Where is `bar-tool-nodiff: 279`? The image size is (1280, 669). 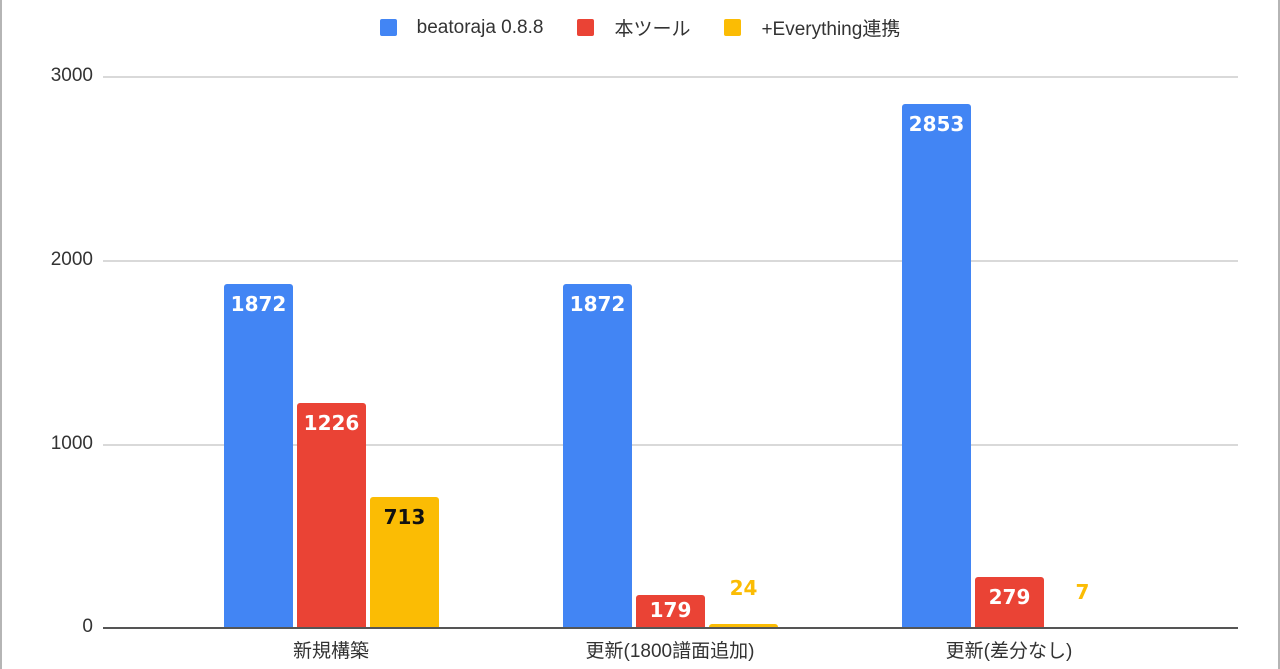 bar-tool-nodiff: 279 is located at coordinates (1009, 602).